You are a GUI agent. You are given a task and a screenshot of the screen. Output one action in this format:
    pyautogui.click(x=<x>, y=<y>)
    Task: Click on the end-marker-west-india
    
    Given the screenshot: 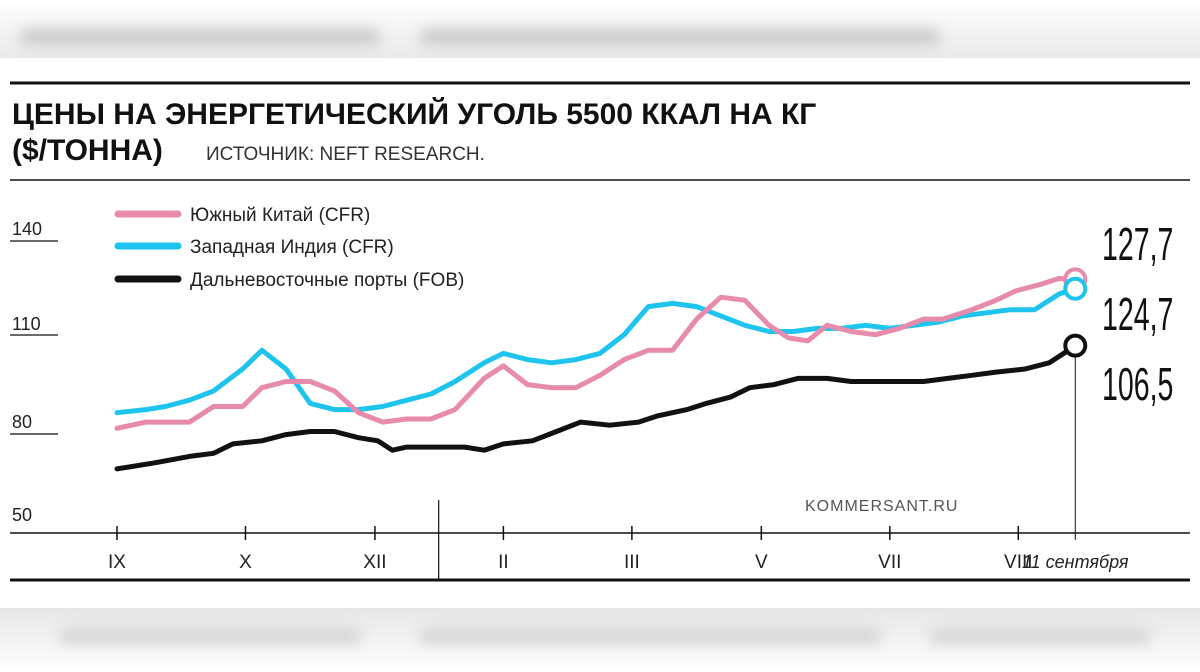 What is the action you would take?
    pyautogui.click(x=1075, y=288)
    